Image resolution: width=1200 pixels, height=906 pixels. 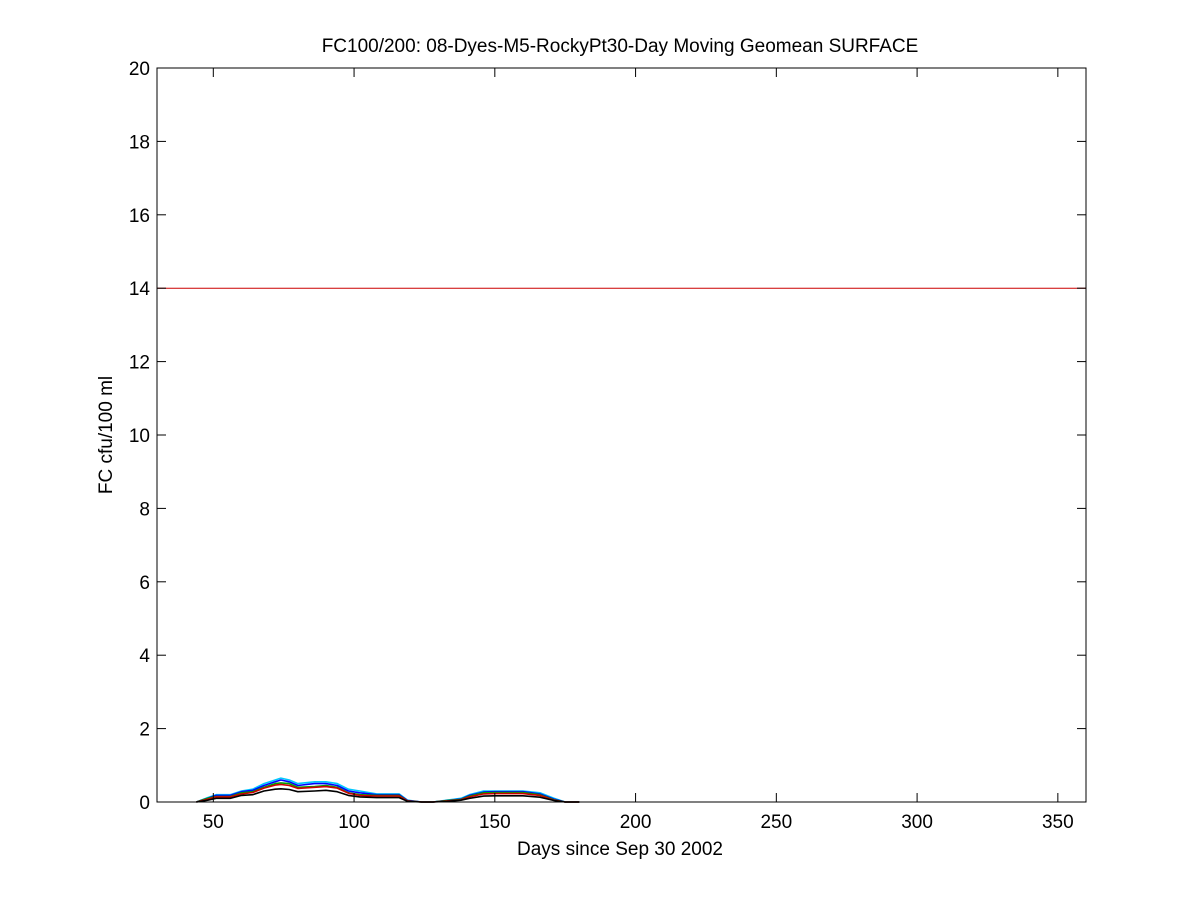 What do you see at coordinates (106, 435) in the screenshot?
I see `y-axis-label: FC cfu/100 ml` at bounding box center [106, 435].